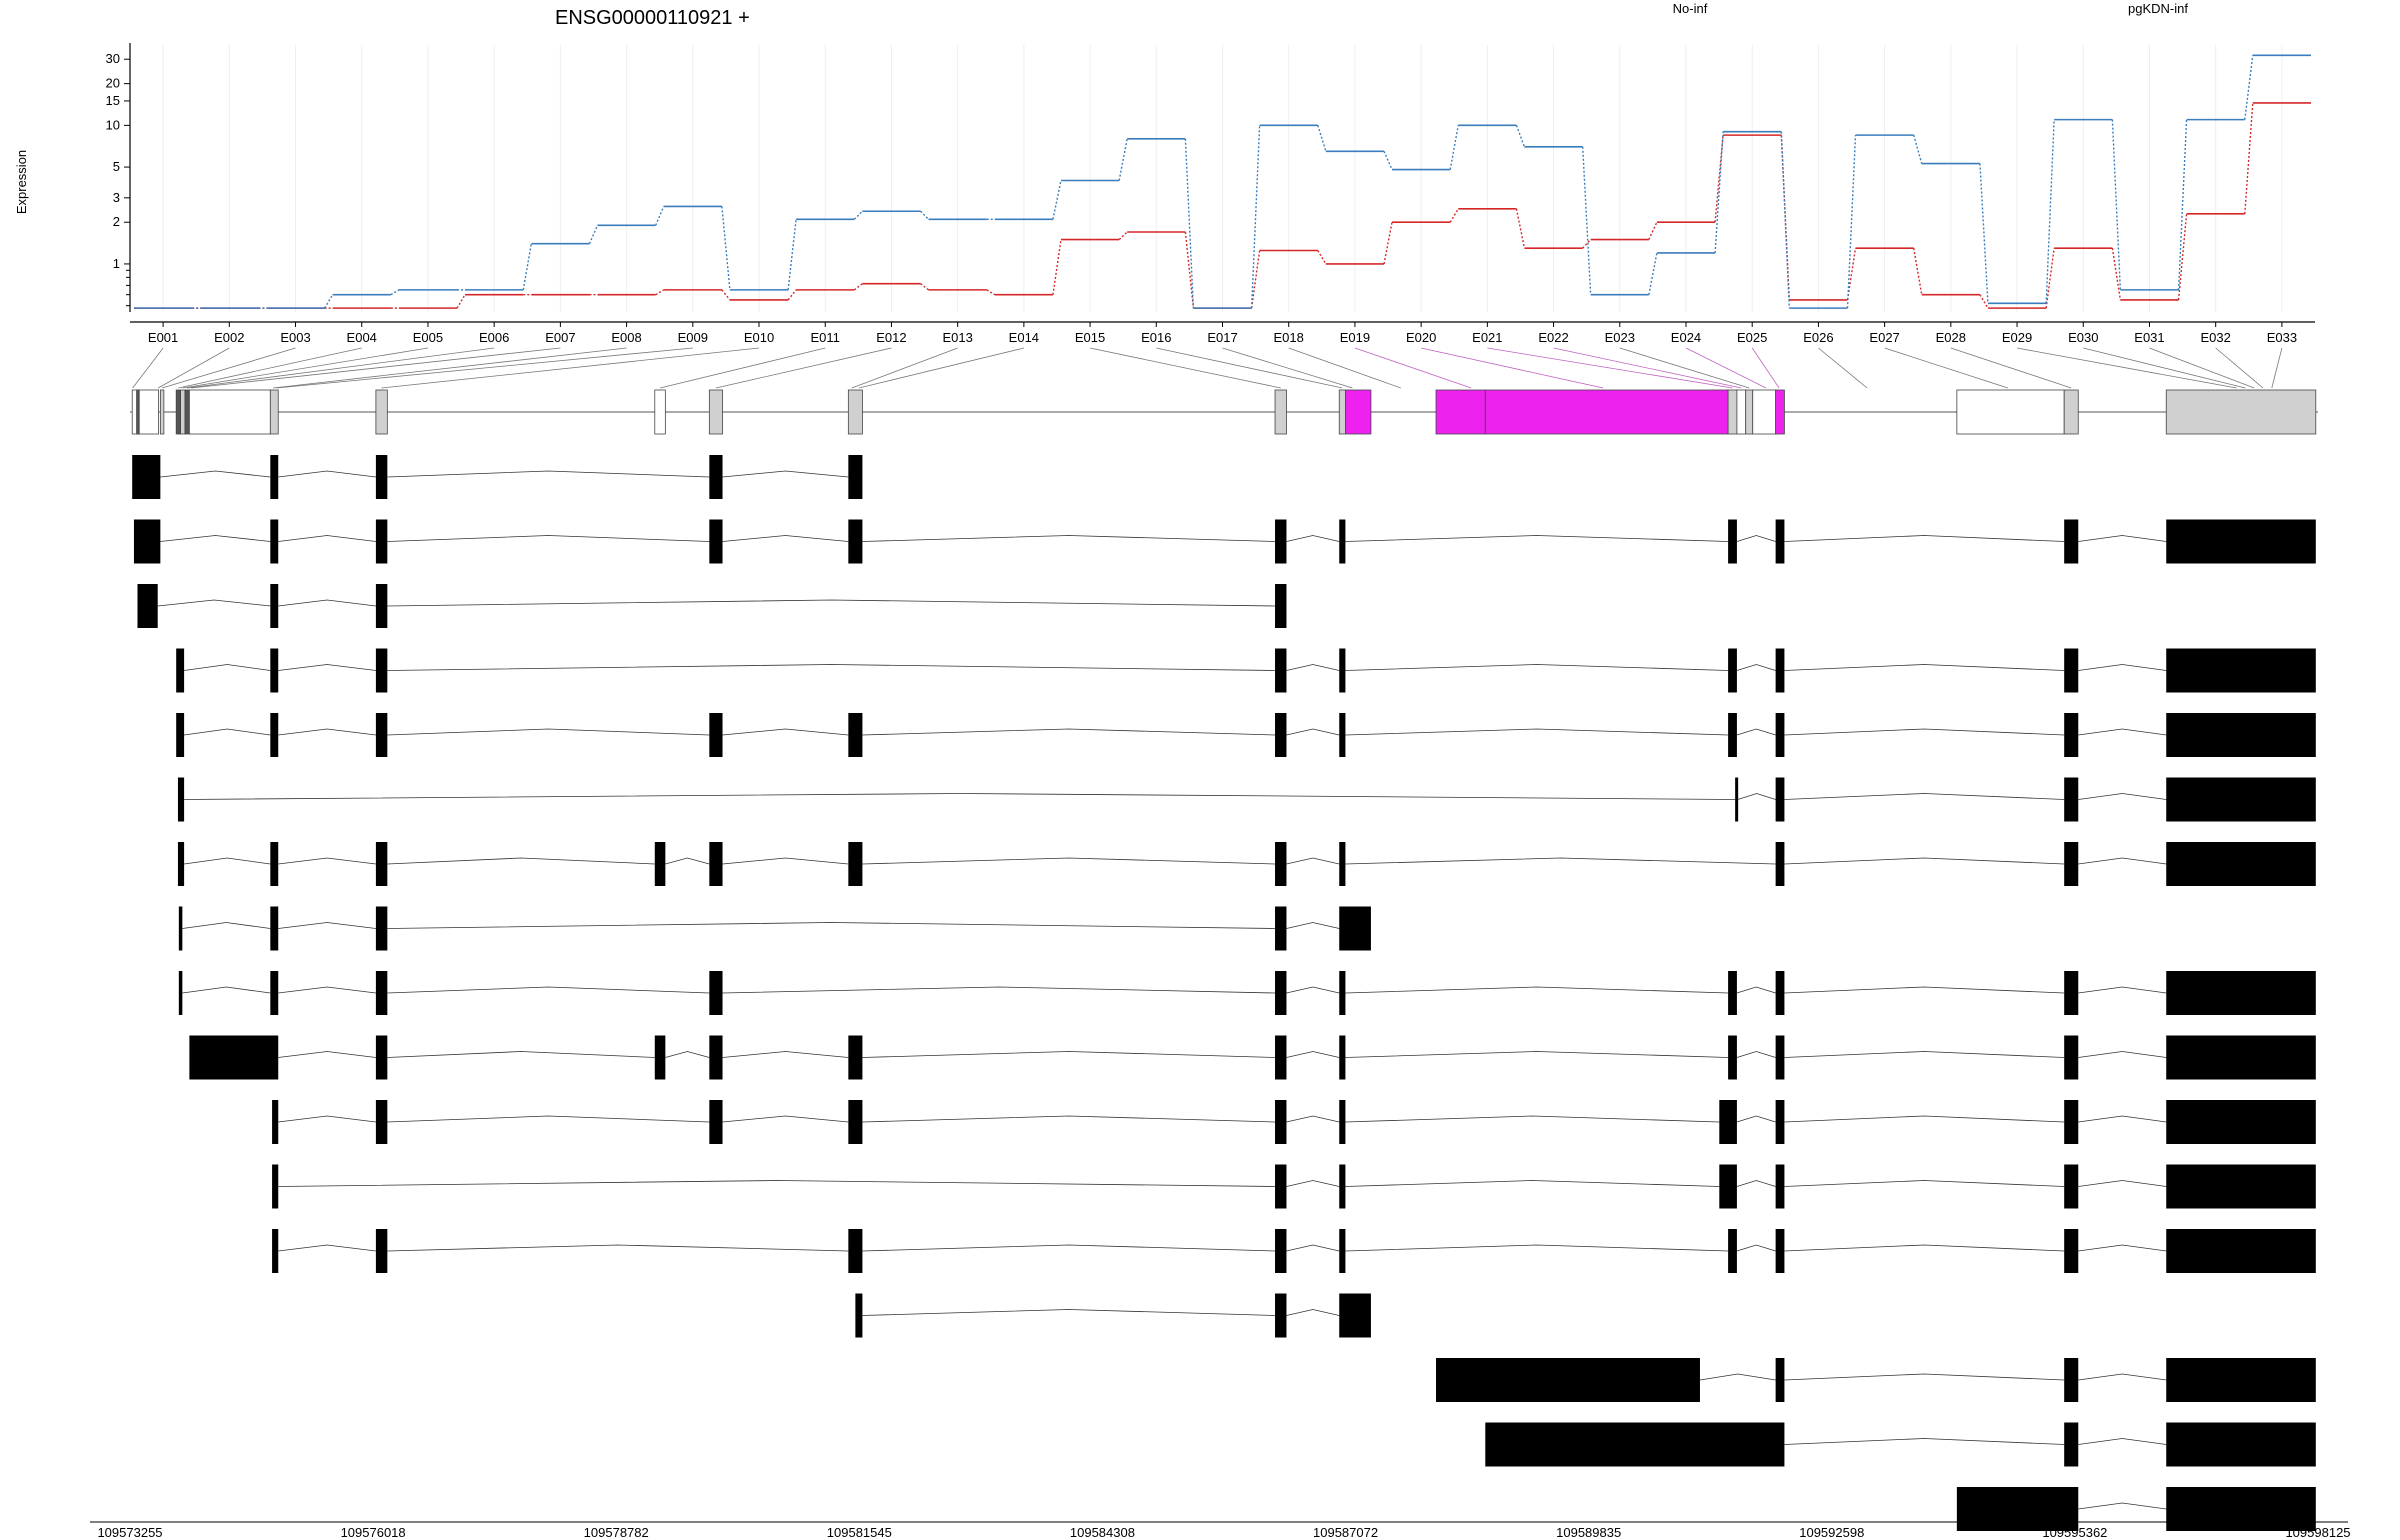 This screenshot has width=2400, height=1540. What do you see at coordinates (113, 124) in the screenshot?
I see `y-tick-label: 10` at bounding box center [113, 124].